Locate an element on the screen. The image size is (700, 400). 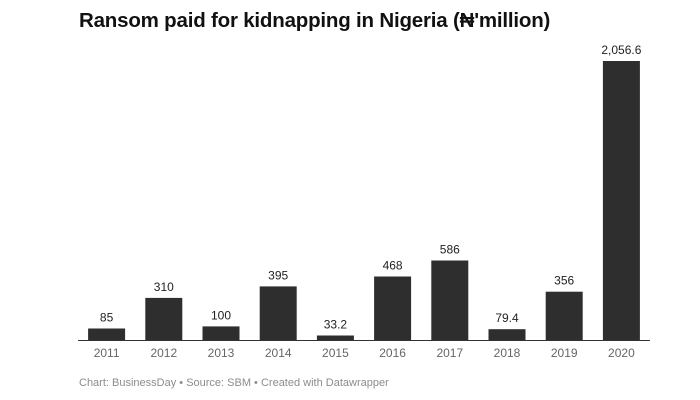
x-tick-label-2019: 2019 is located at coordinates (564, 353).